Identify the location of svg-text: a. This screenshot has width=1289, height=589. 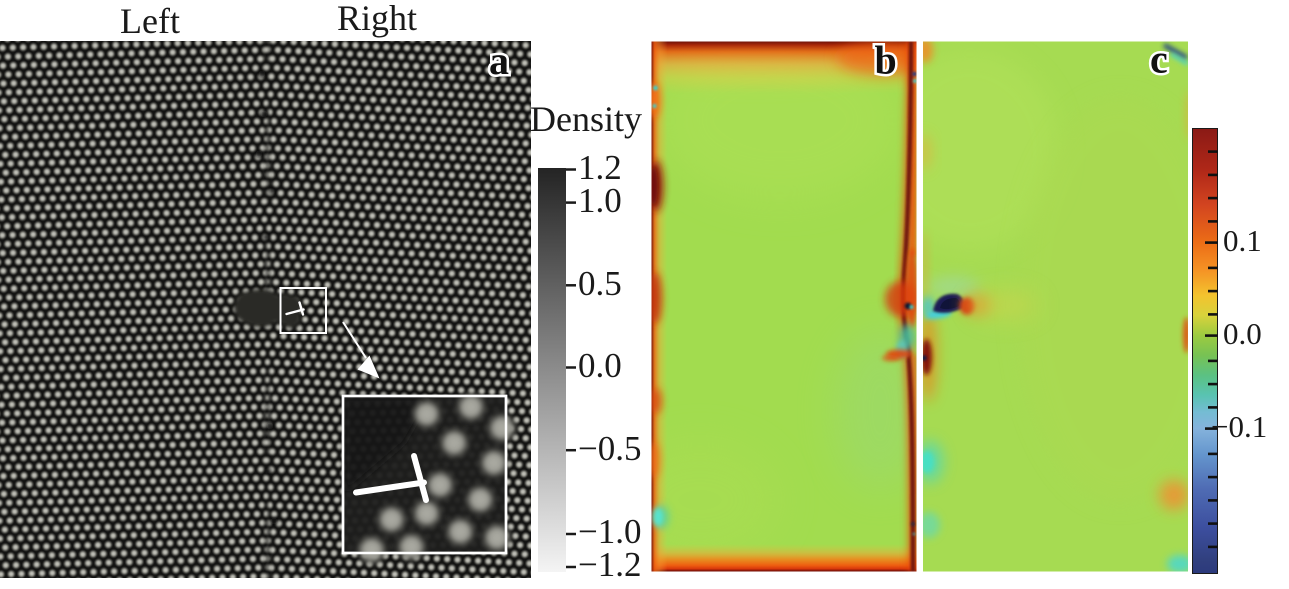
(499, 62).